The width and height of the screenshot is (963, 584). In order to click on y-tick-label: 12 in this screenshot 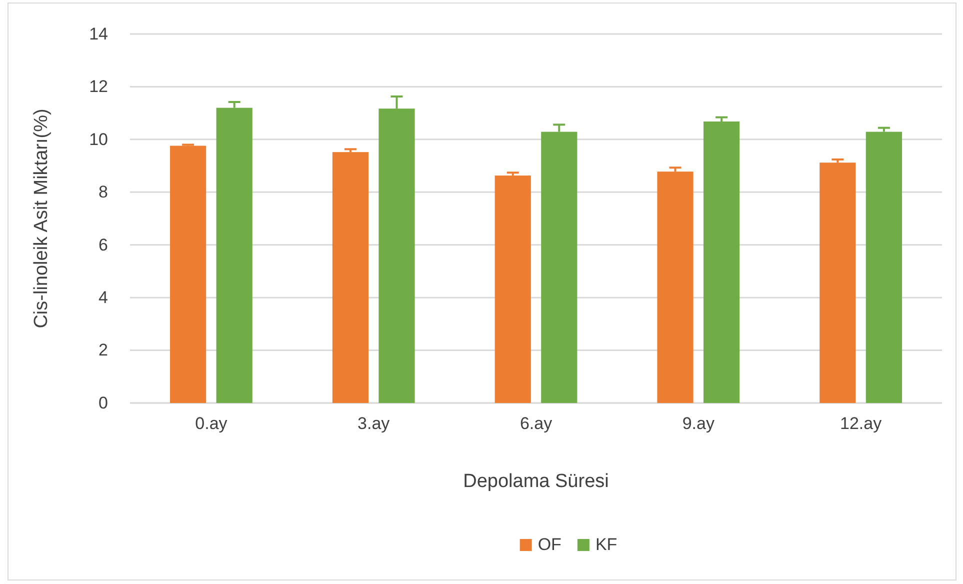, I will do `click(98, 86)`.